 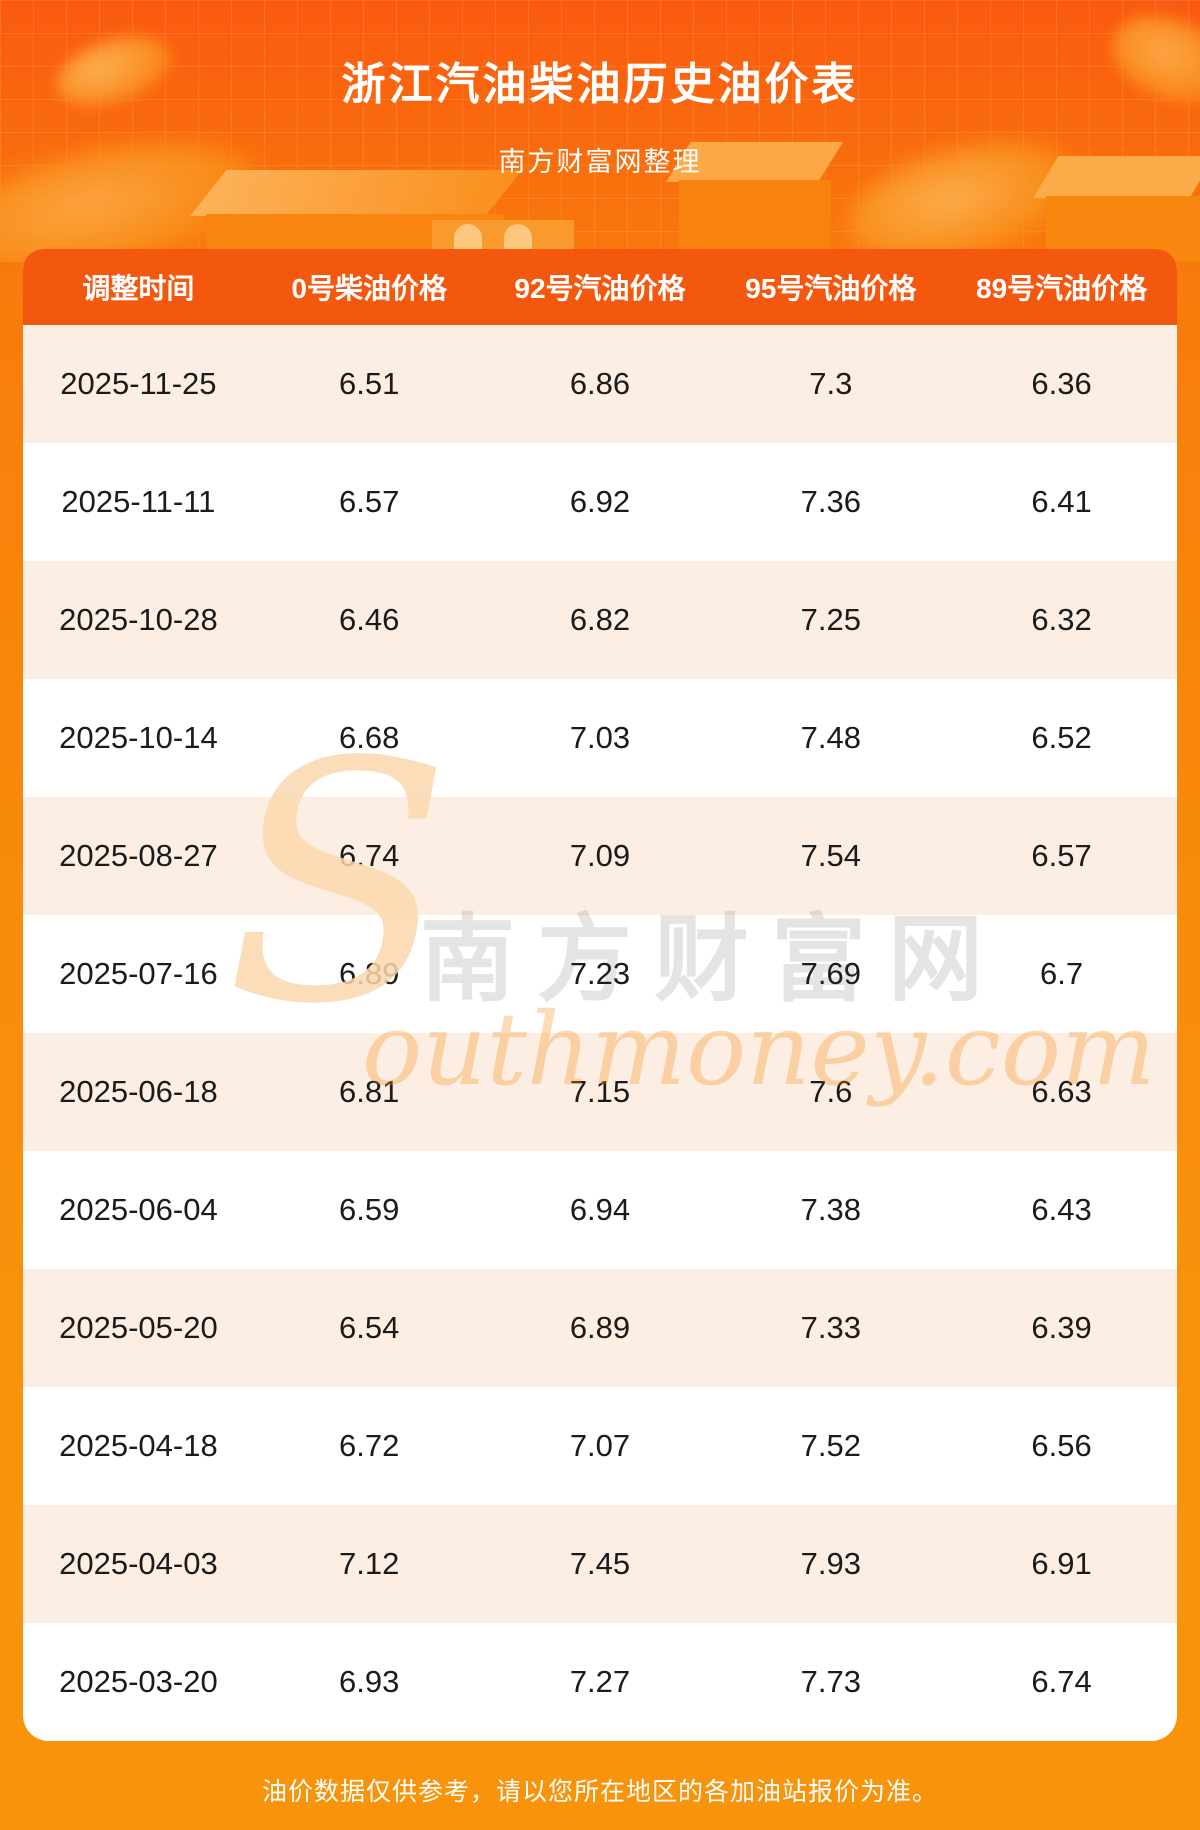 I want to click on table-row: 2025-11-11 6.57 6.92 7.36 6.41, so click(x=600, y=502).